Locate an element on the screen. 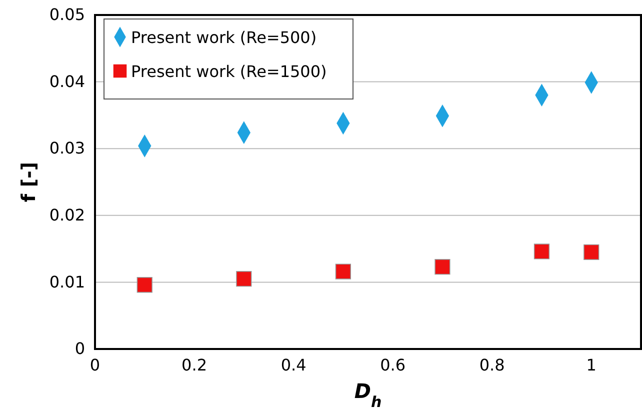 The image size is (642, 411). y-tick-label: 0.04 is located at coordinates (67, 81).